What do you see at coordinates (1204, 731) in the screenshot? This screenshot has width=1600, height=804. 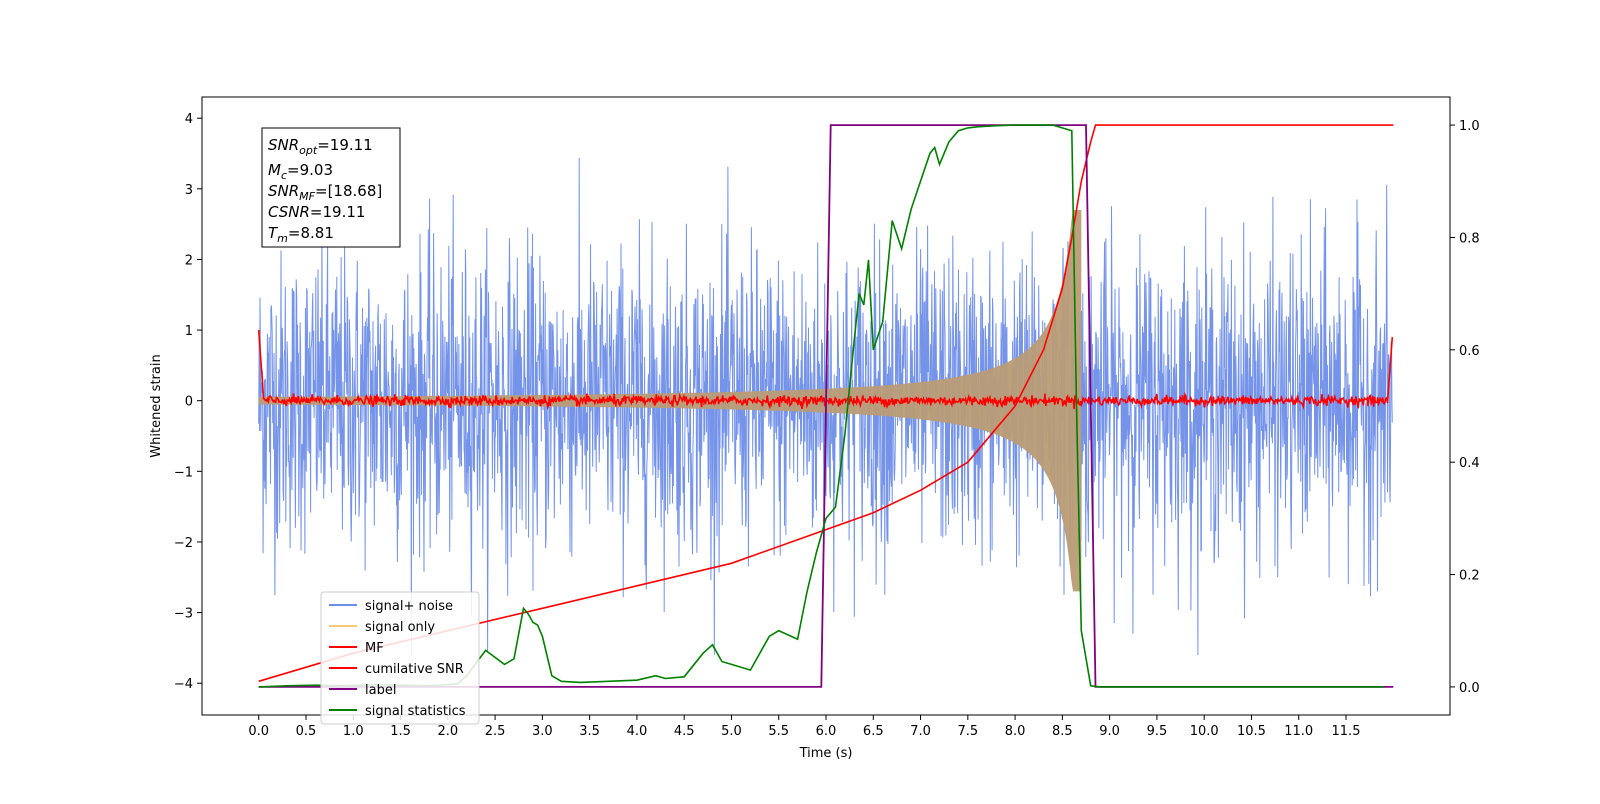 I see `x-tick-label: 10.0` at bounding box center [1204, 731].